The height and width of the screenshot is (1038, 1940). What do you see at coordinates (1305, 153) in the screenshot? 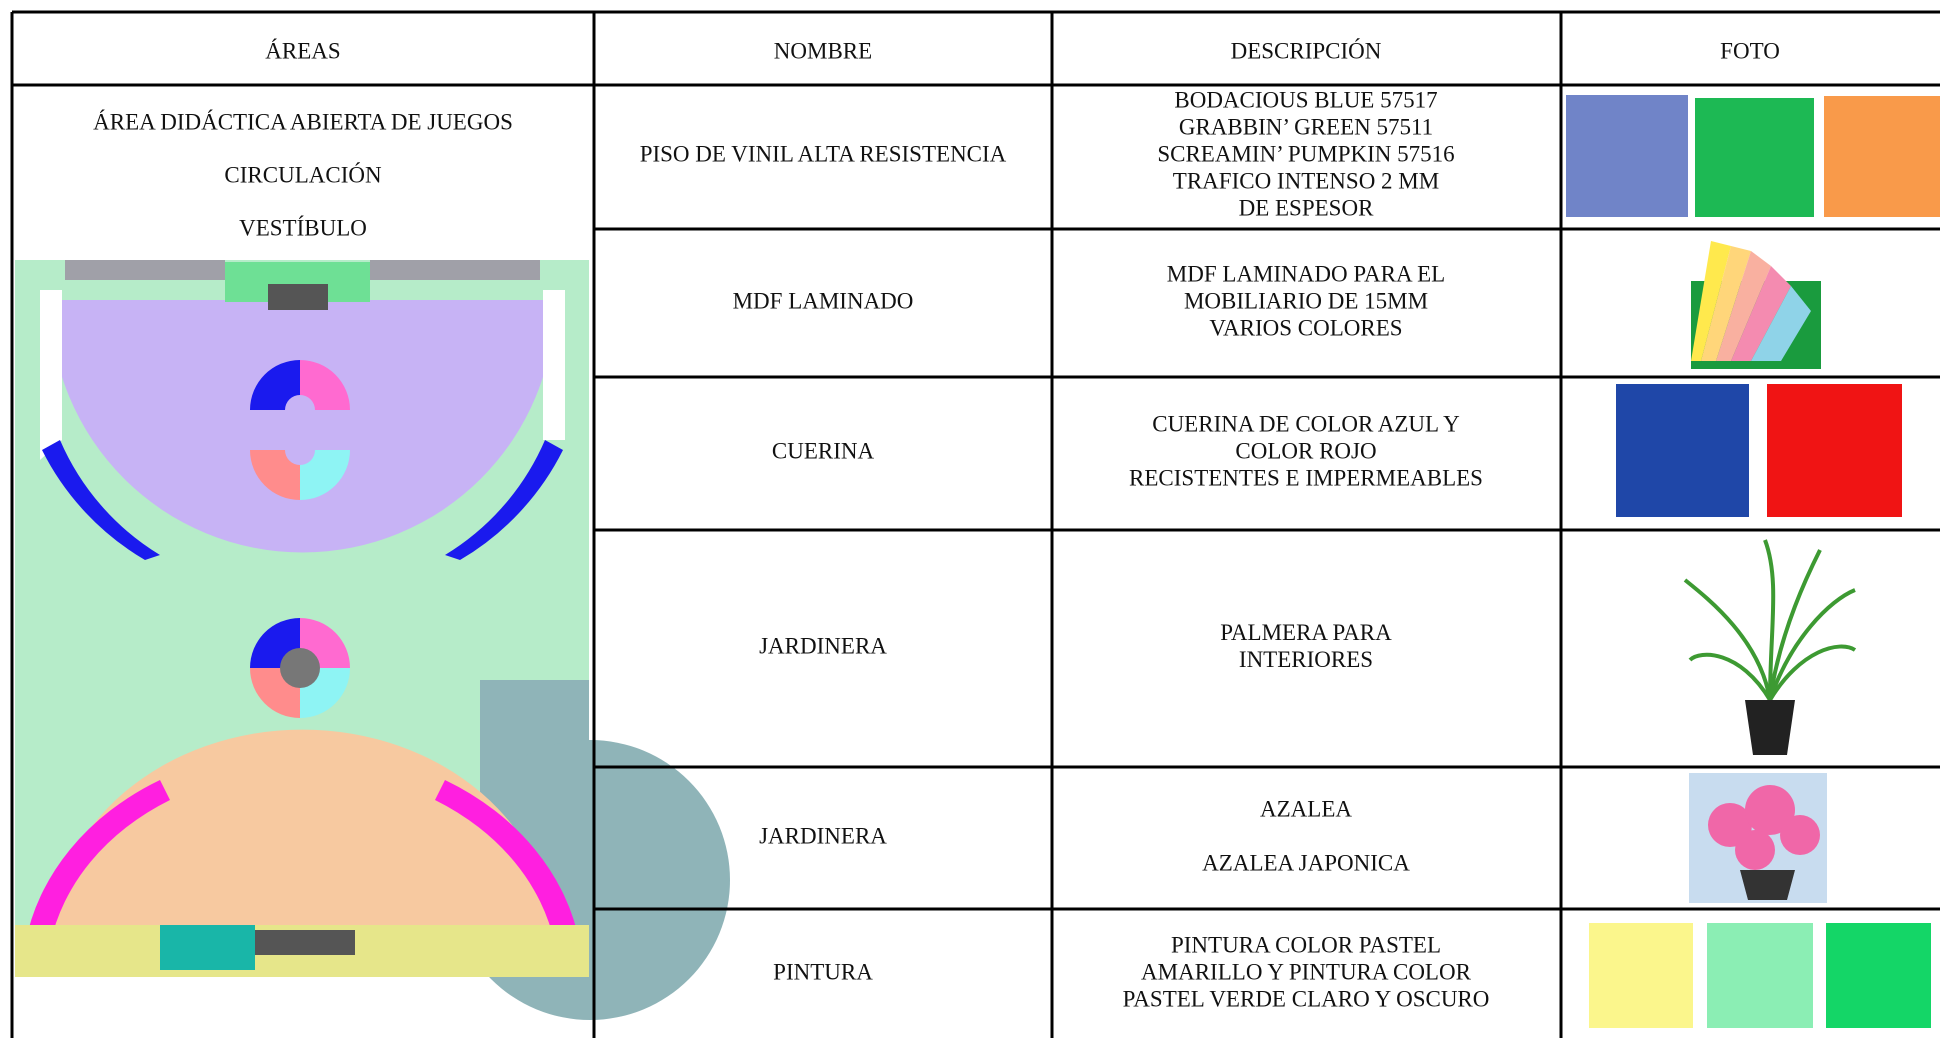
I see `description-line: SCREAMIN’ PUMPKIN 57516` at bounding box center [1305, 153].